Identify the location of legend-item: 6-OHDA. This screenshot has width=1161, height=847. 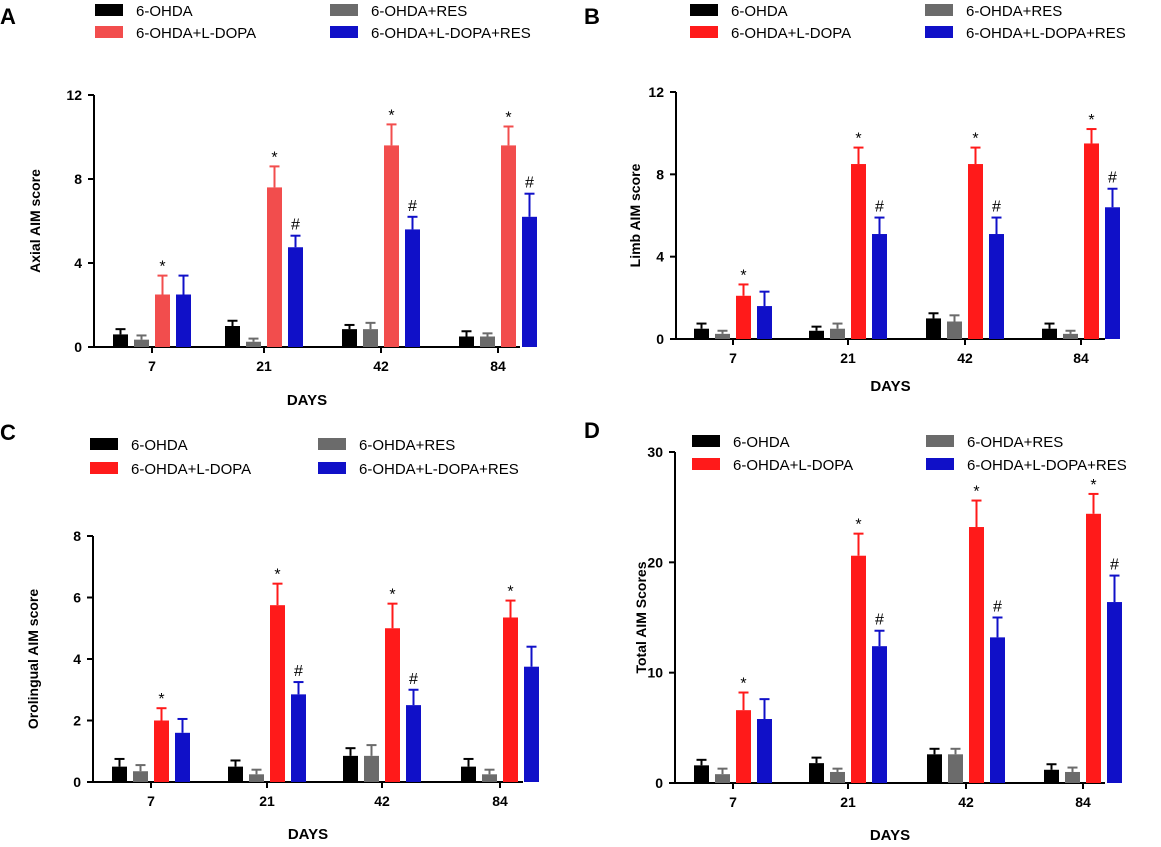
(139, 445).